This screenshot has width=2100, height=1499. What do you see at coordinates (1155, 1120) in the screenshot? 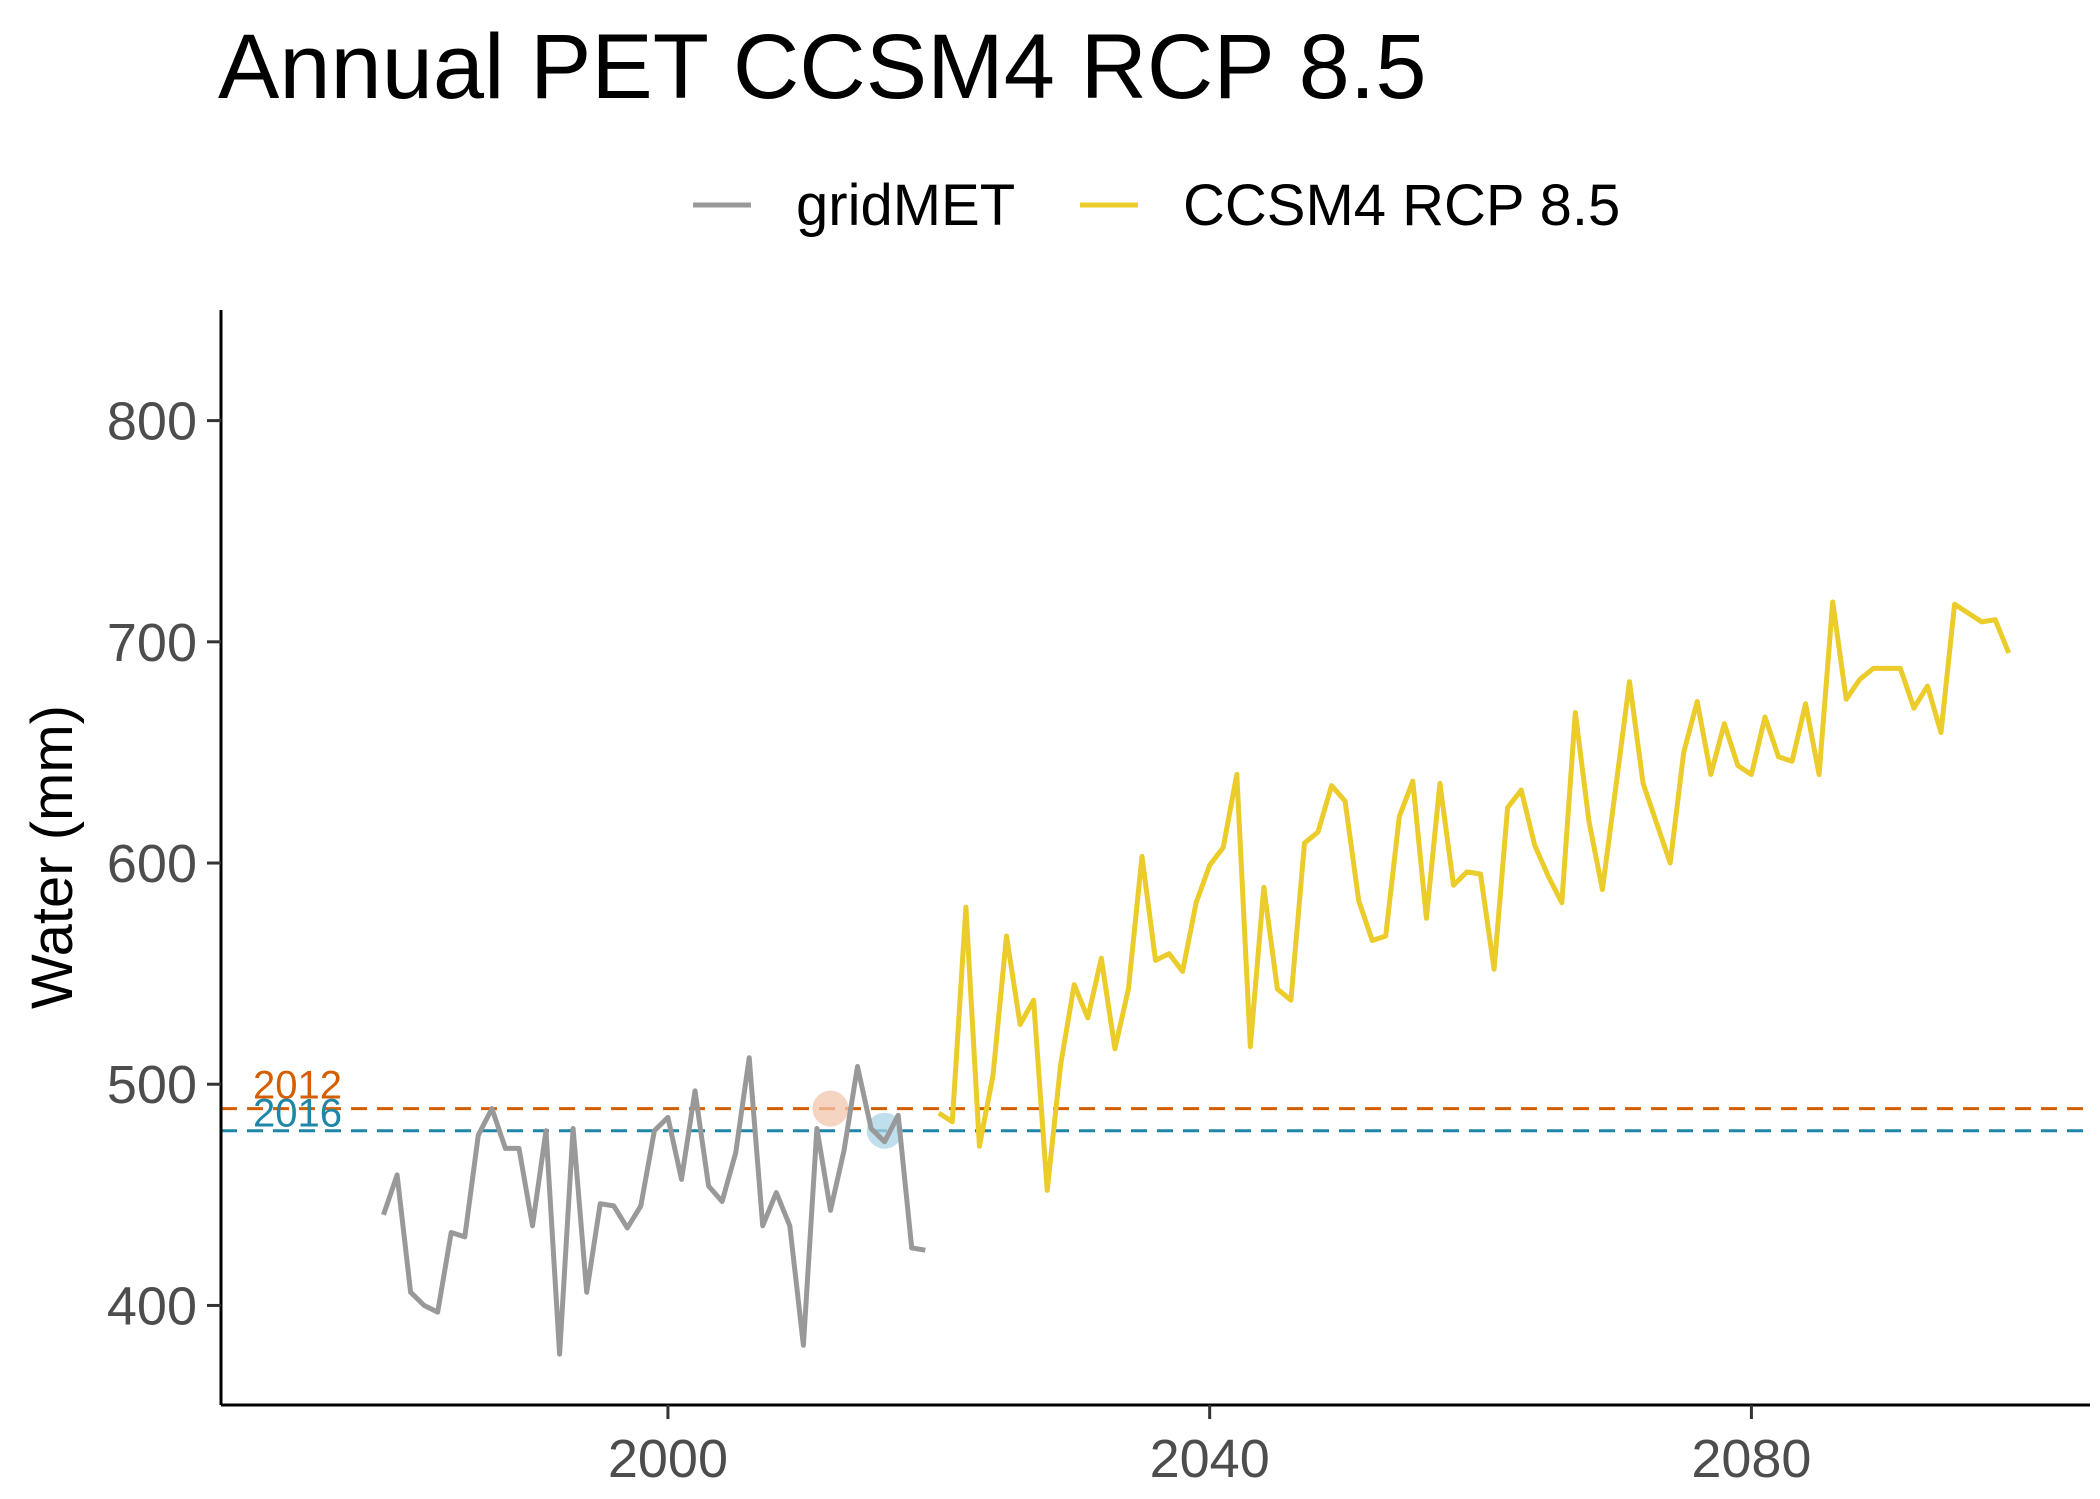
I see `reference-lines` at bounding box center [1155, 1120].